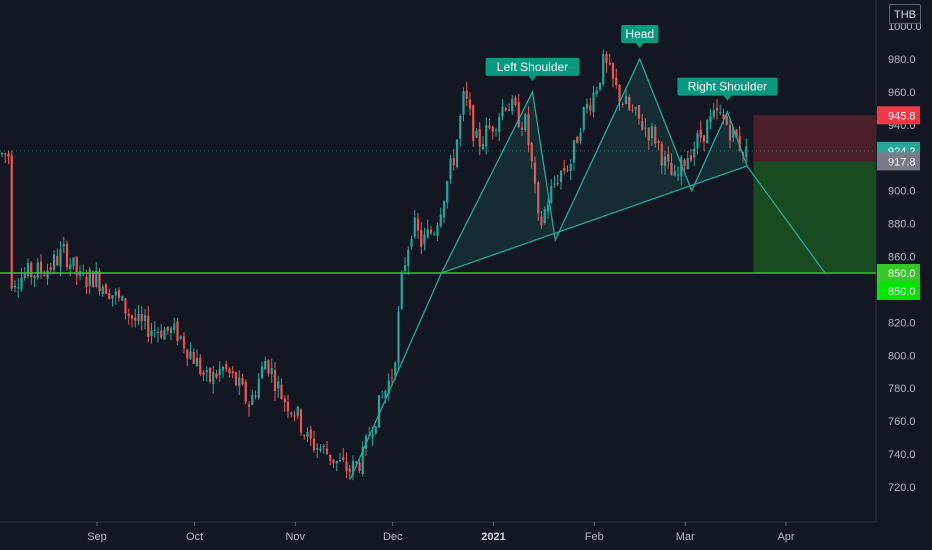 This screenshot has height=550, width=932. Describe the element at coordinates (902, 356) in the screenshot. I see `price-tick-label: 800.0` at that location.